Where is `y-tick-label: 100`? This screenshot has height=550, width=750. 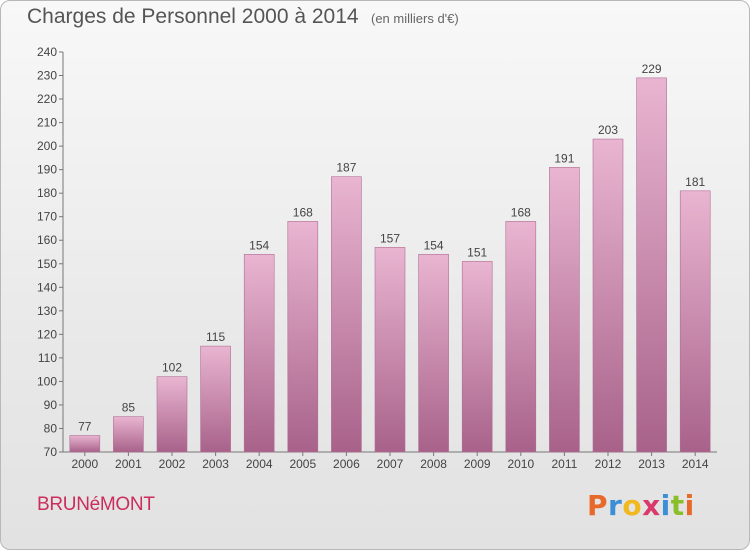
y-tick-label: 100 is located at coordinates (47, 381).